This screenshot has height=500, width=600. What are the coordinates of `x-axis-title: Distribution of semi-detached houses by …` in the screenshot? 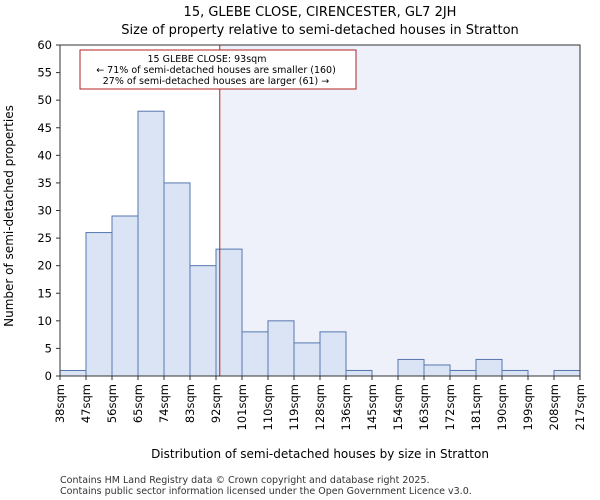 It's located at (320, 454).